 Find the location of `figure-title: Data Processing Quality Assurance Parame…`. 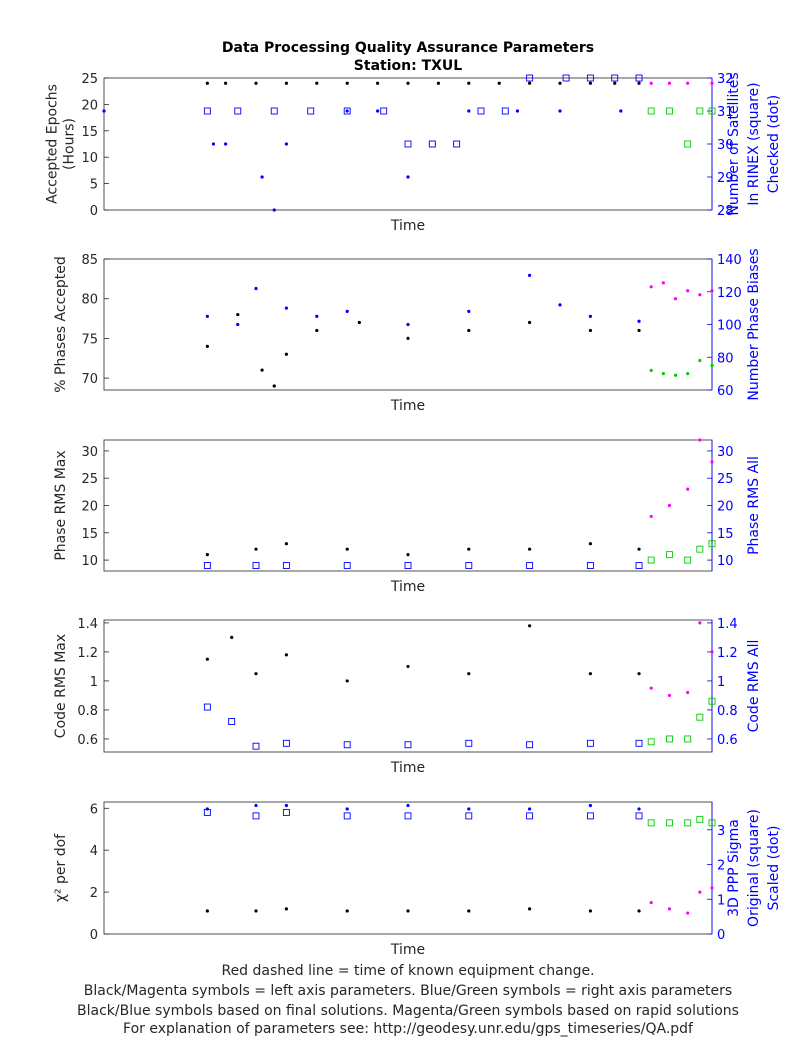

figure-title: Data Processing Quality Assurance Parame… is located at coordinates (408, 48).